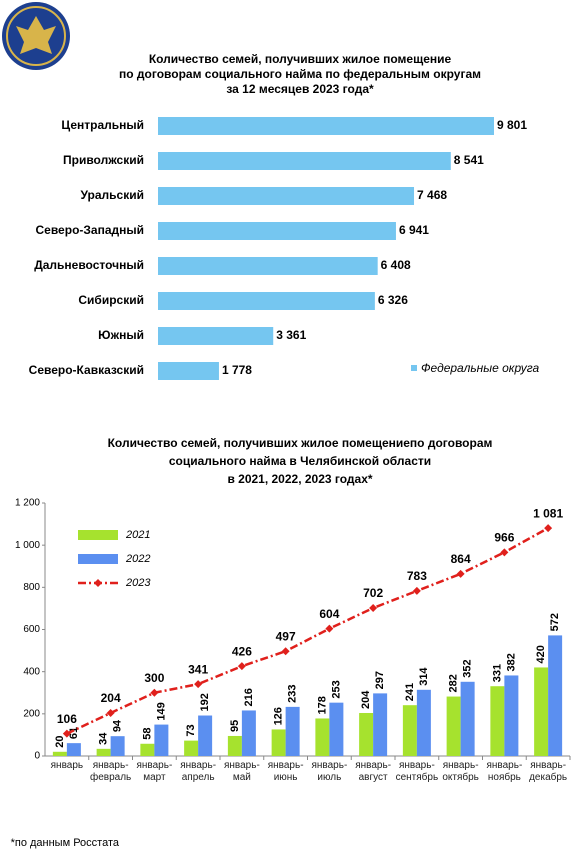 Image resolution: width=582 pixels, height=859 pixels. What do you see at coordinates (555, 622) in the screenshot?
I see `value-label: 572` at bounding box center [555, 622].